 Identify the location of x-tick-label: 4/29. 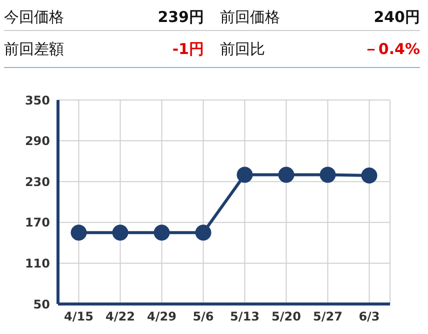
(161, 317).